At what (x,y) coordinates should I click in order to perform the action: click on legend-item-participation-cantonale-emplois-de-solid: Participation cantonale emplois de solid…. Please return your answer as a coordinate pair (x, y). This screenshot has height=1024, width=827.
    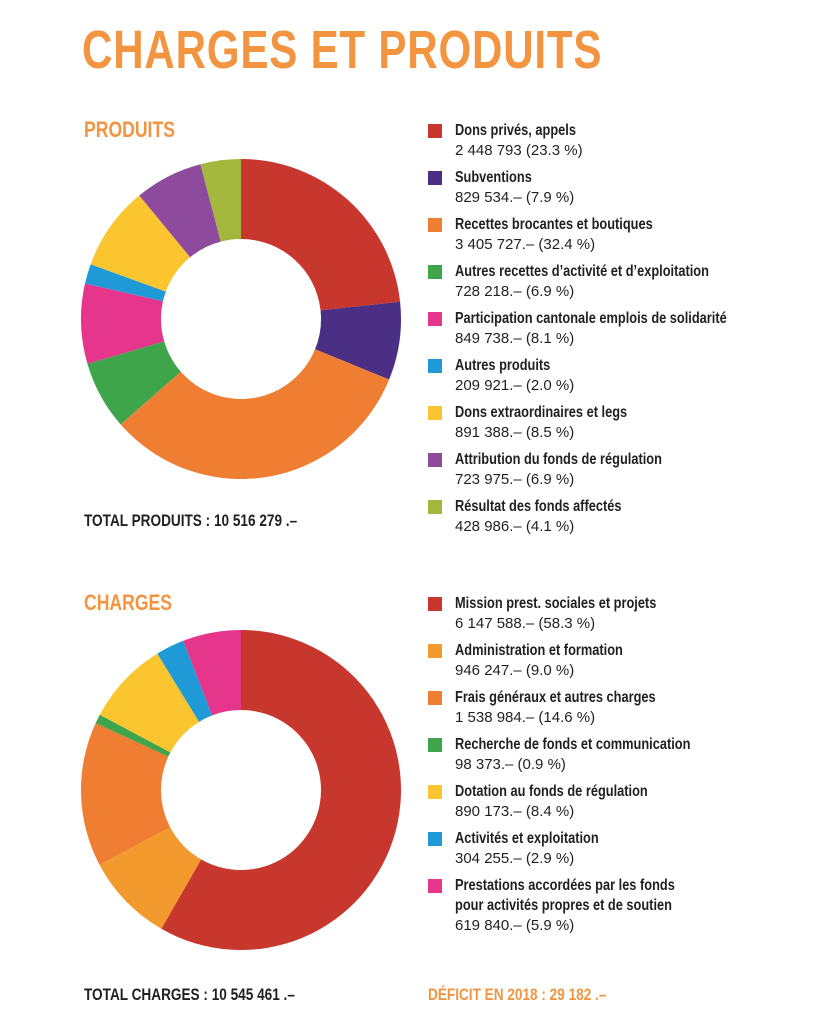
    Looking at the image, I should click on (618, 329).